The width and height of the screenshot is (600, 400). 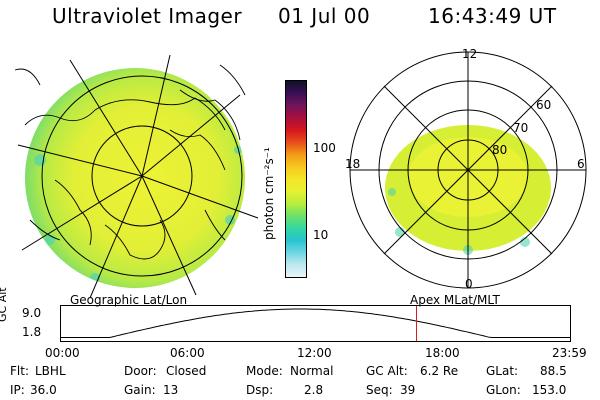 I want to click on timeline-y-label: GC Alt, so click(x=4, y=304).